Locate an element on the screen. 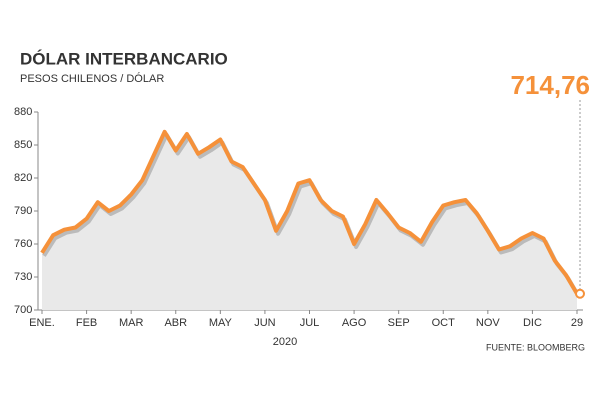 The width and height of the screenshot is (600, 405). y-tick-label: 880 is located at coordinates (23, 112).